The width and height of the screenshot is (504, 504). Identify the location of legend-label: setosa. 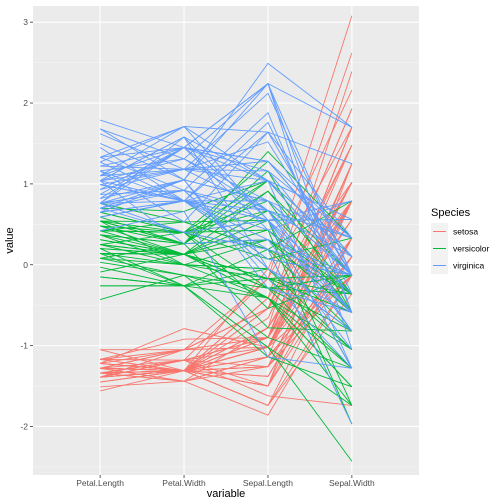
(465, 232).